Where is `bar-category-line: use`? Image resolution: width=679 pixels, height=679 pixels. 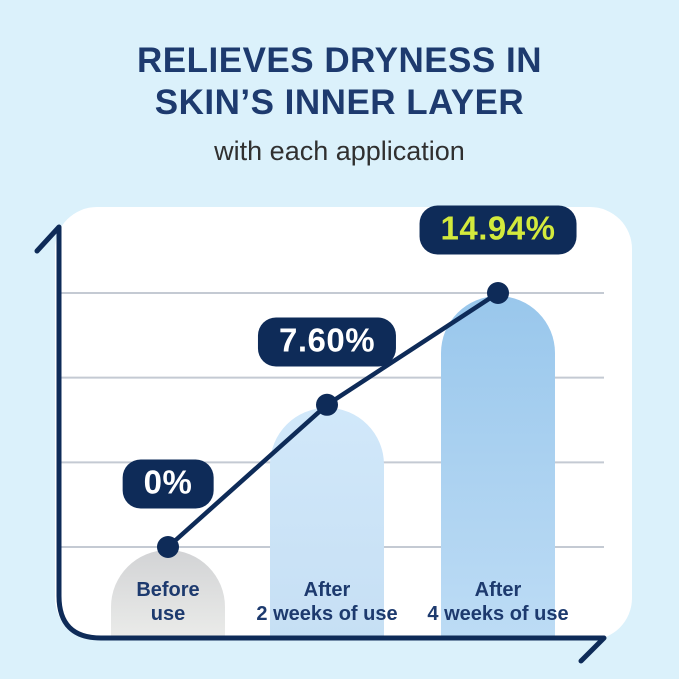
bar-category-line: use is located at coordinates (168, 614).